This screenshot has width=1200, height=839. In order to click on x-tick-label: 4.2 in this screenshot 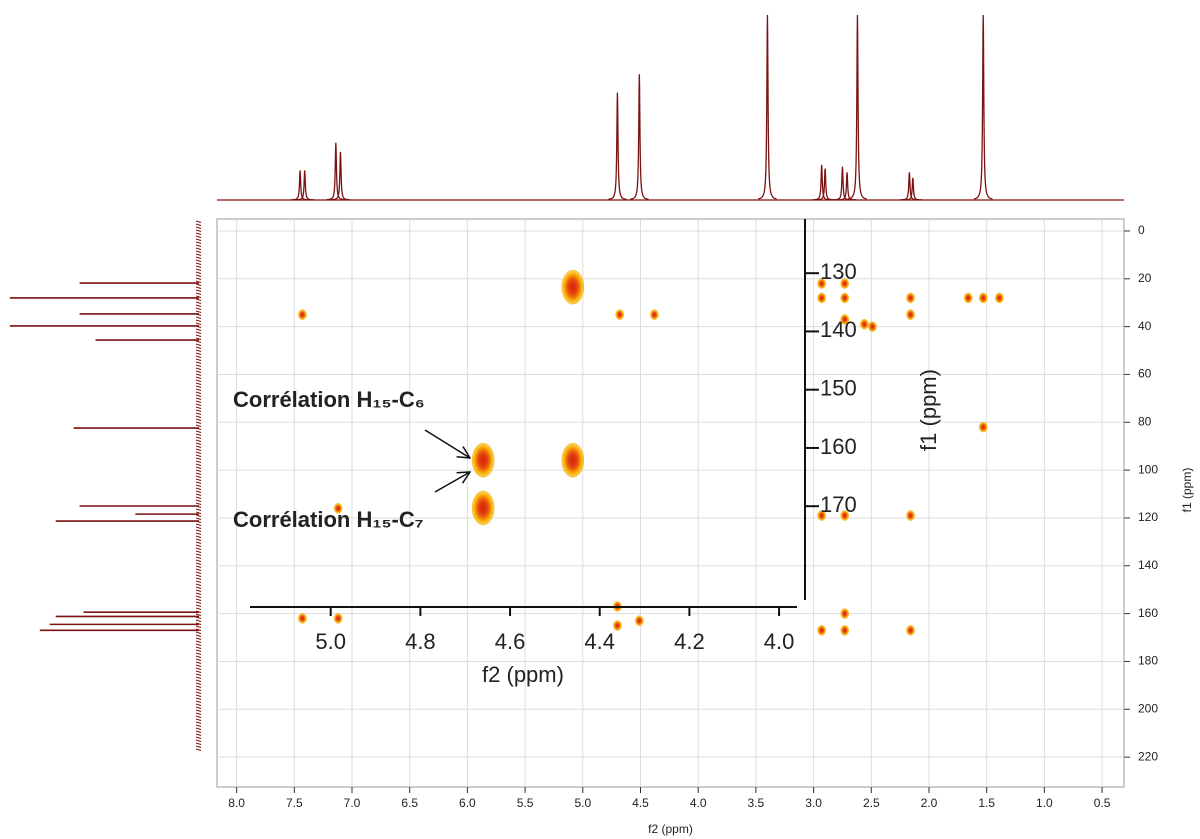, I will do `click(689, 641)`.